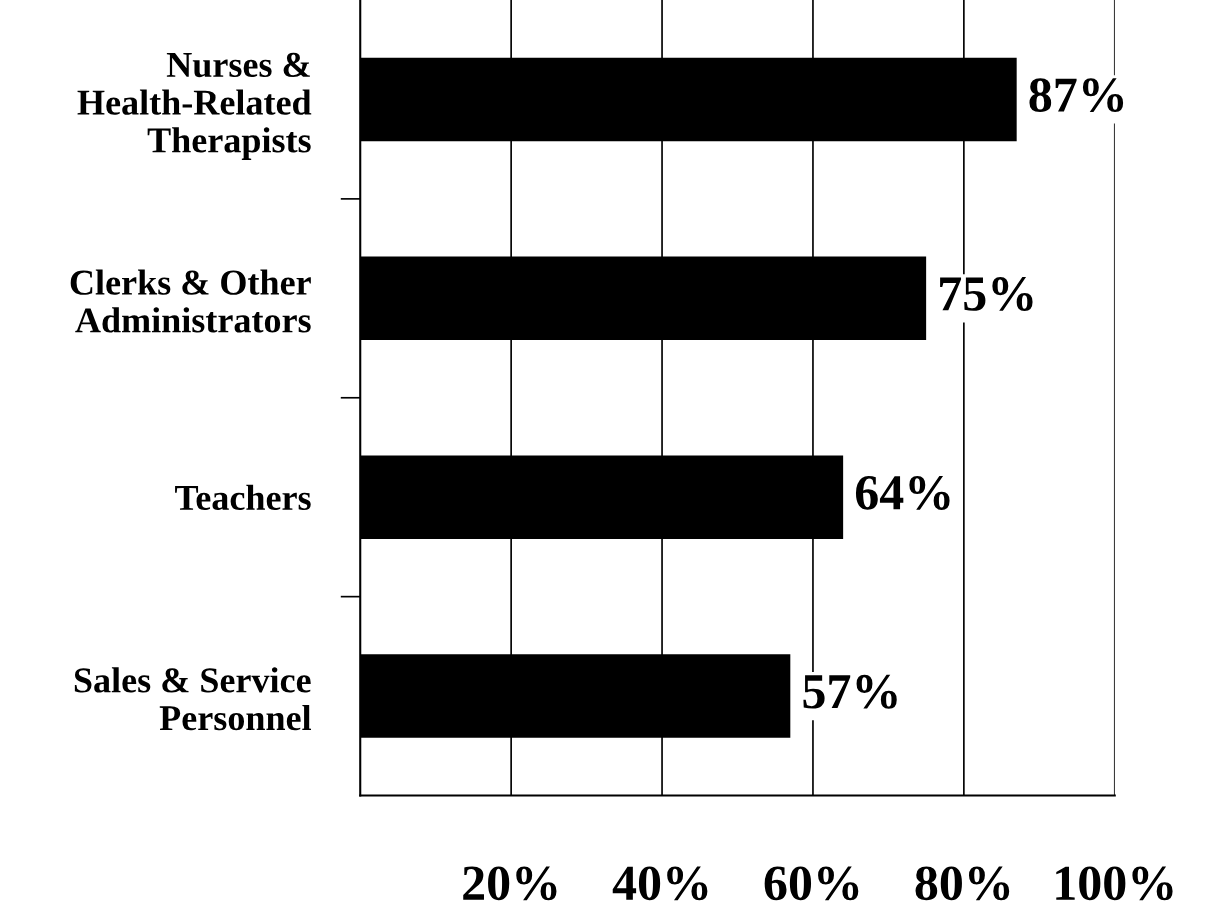  What do you see at coordinates (192, 699) in the screenshot?
I see `y-tick-label: Sales & Service Personnel` at bounding box center [192, 699].